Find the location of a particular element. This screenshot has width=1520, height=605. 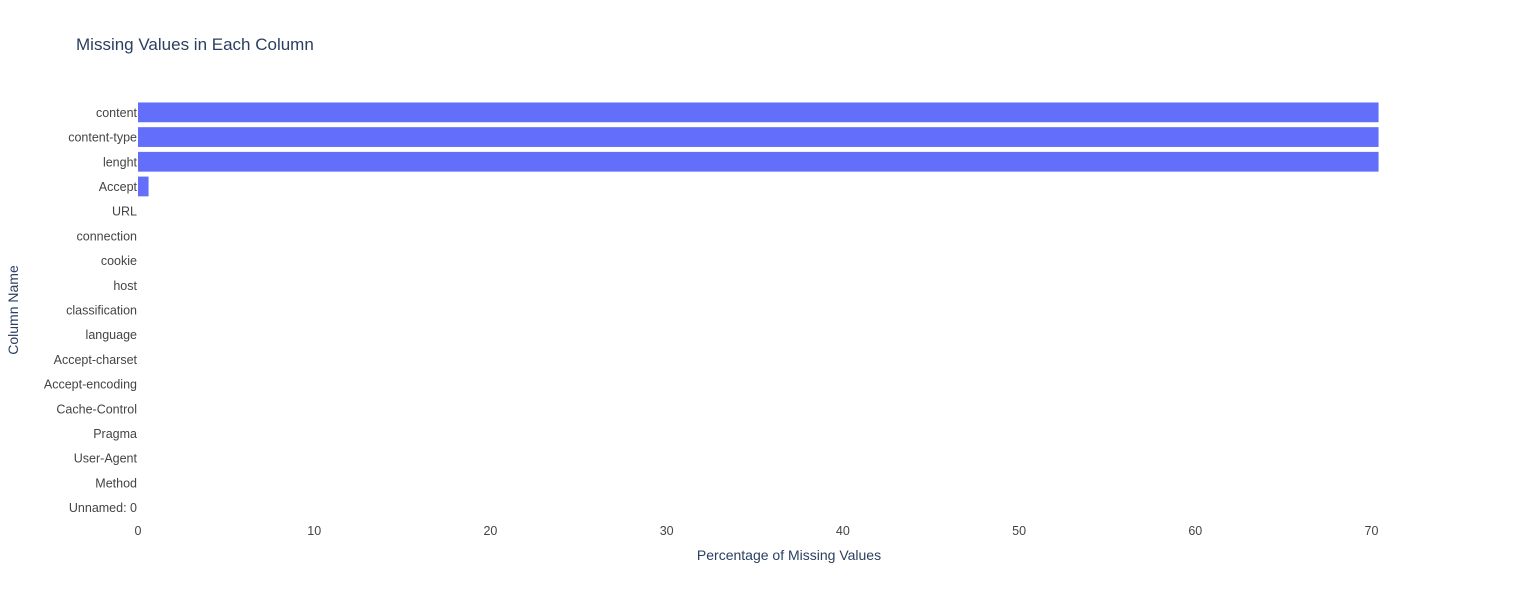

y-tick-label: Accept-charset is located at coordinates (96, 360).